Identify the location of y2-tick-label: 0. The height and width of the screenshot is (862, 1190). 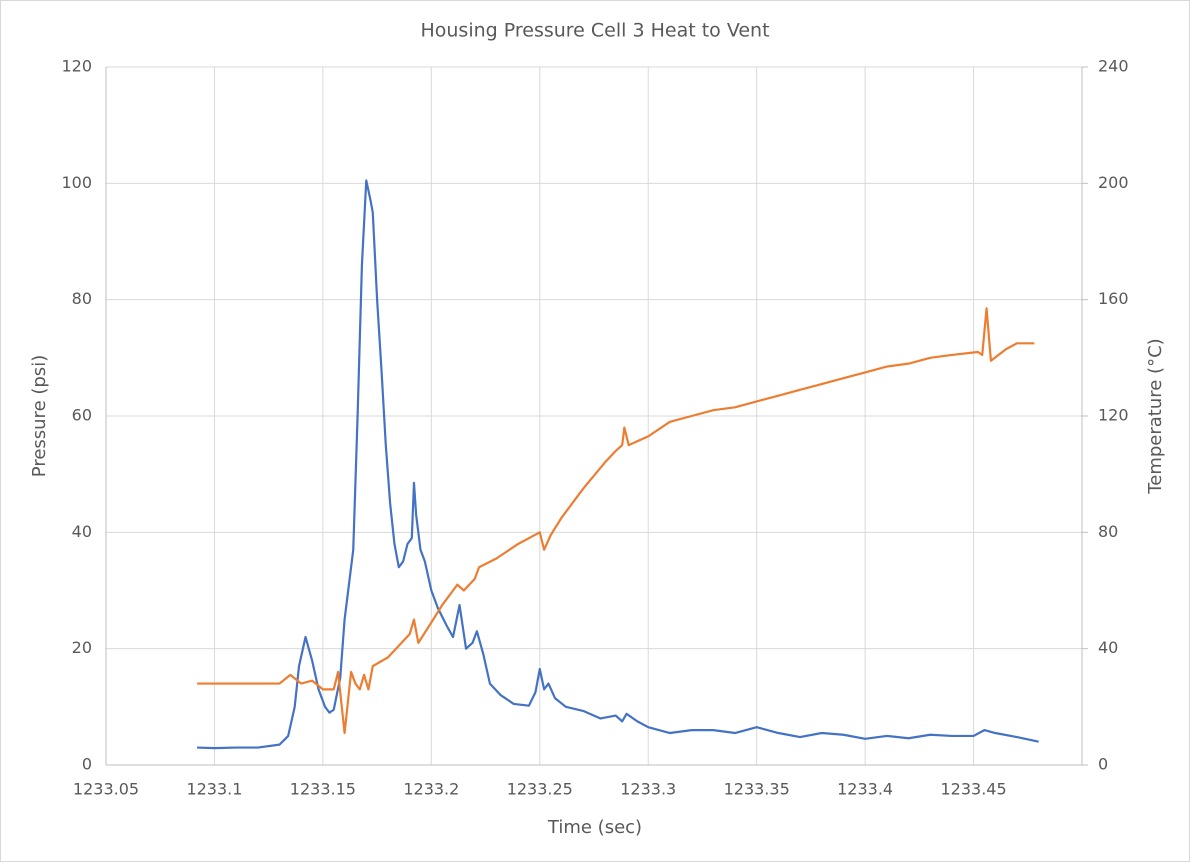
(1103, 764).